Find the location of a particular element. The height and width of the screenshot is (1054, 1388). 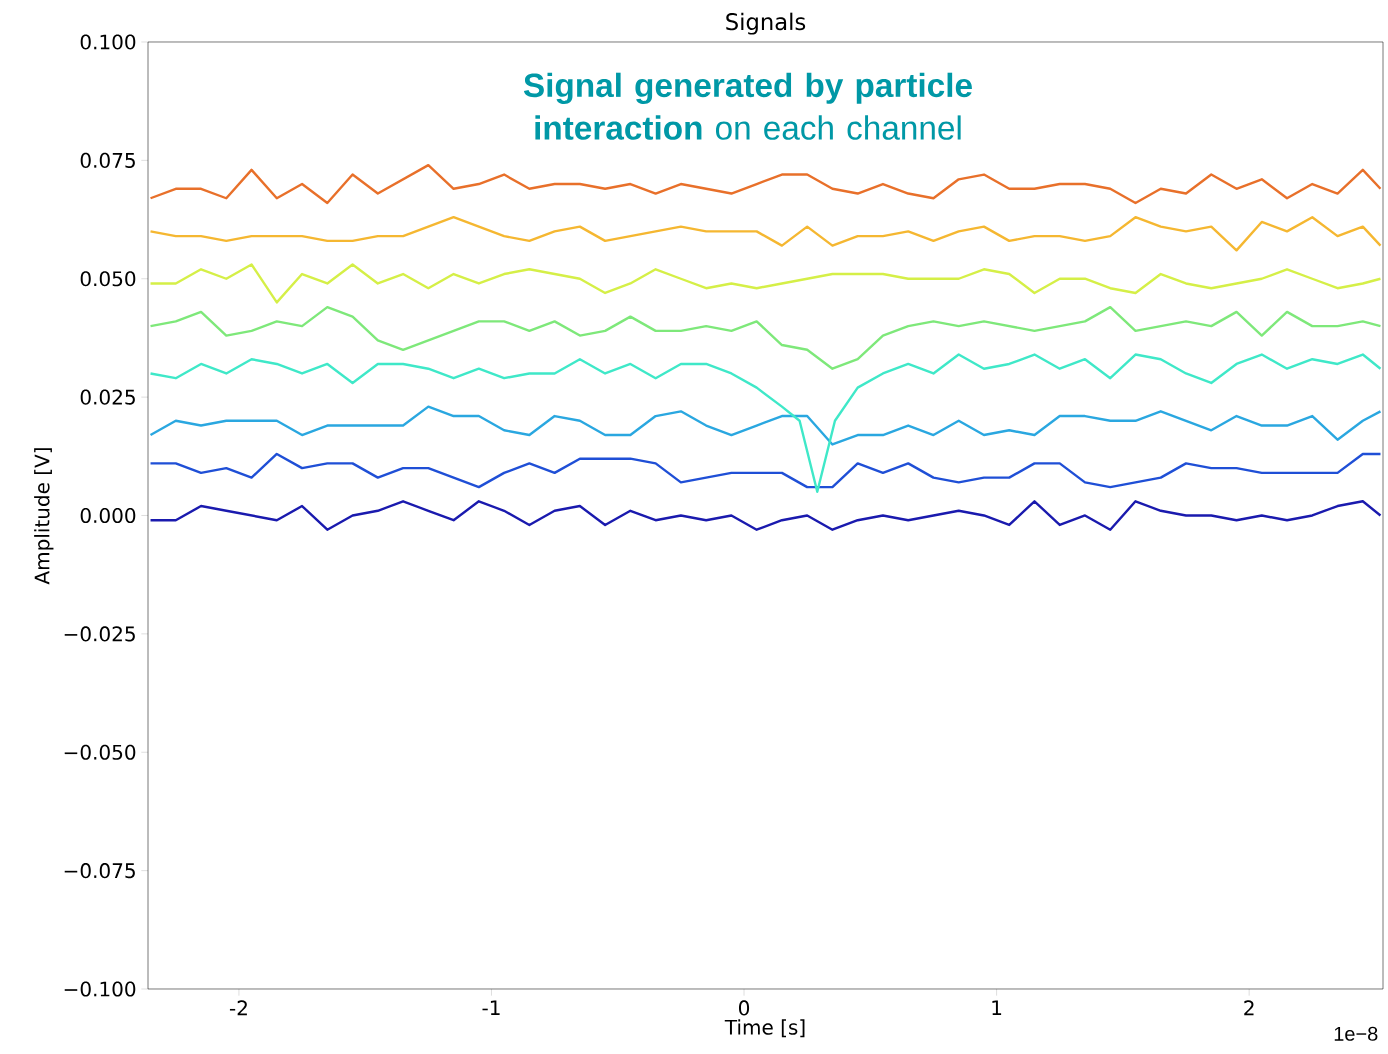

y-tick-label: −0.050 is located at coordinates (100, 752).